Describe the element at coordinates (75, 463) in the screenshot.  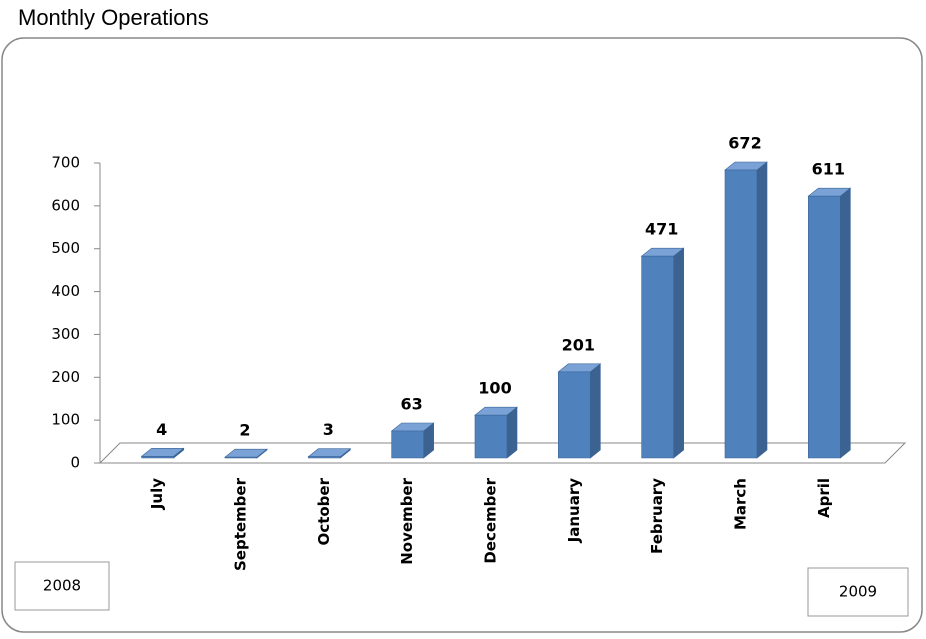
I see `y-tick-label: 0` at that location.